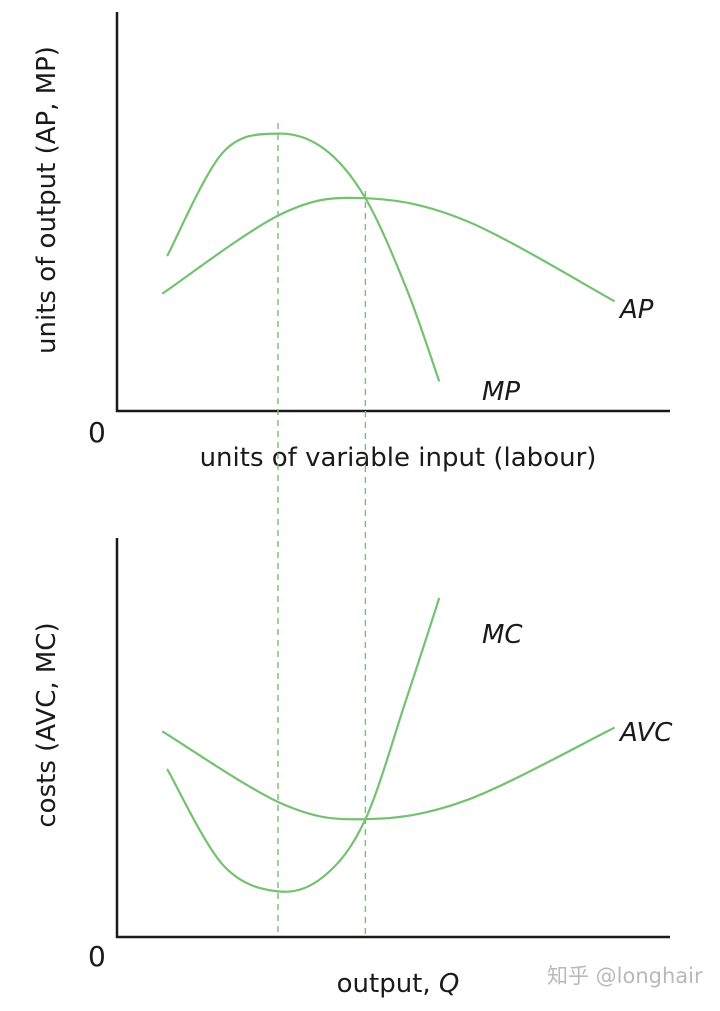 The image size is (720, 1011). I want to click on mp-curve, so click(303, 257).